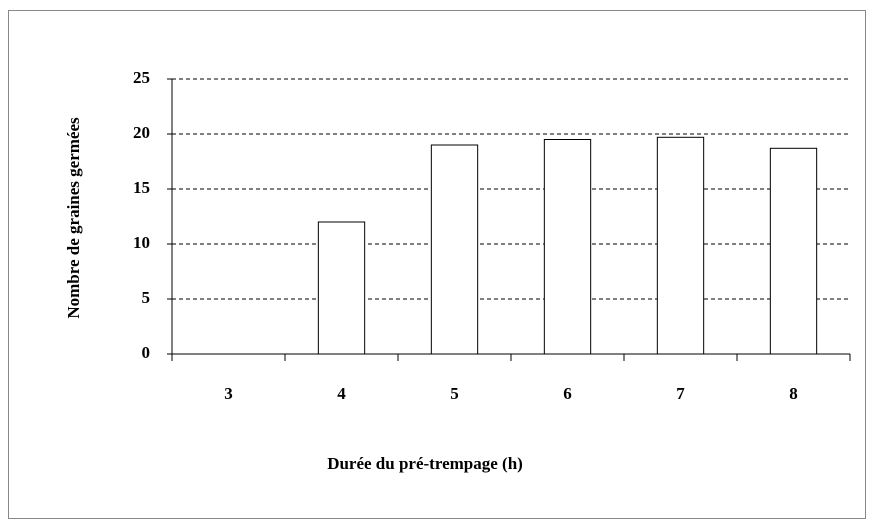 The image size is (874, 523). What do you see at coordinates (141, 187) in the screenshot?
I see `y-tick-label: 15` at bounding box center [141, 187].